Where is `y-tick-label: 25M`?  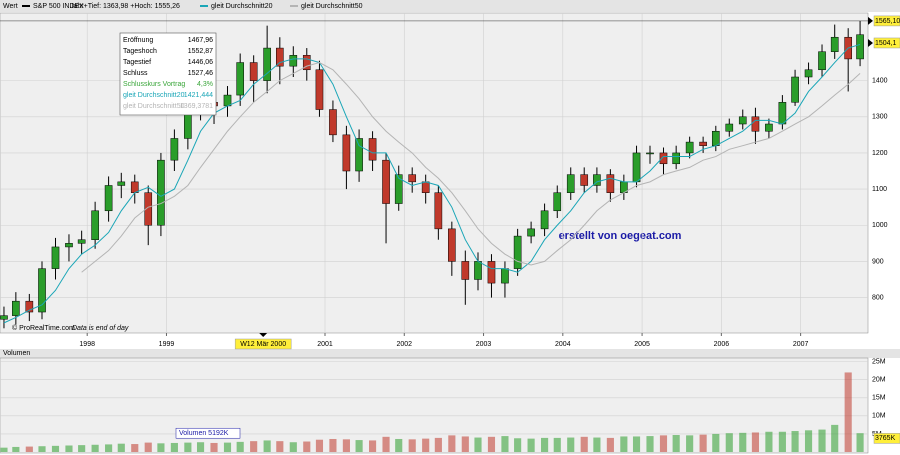
y-tick-label: 25M is located at coordinates (879, 361).